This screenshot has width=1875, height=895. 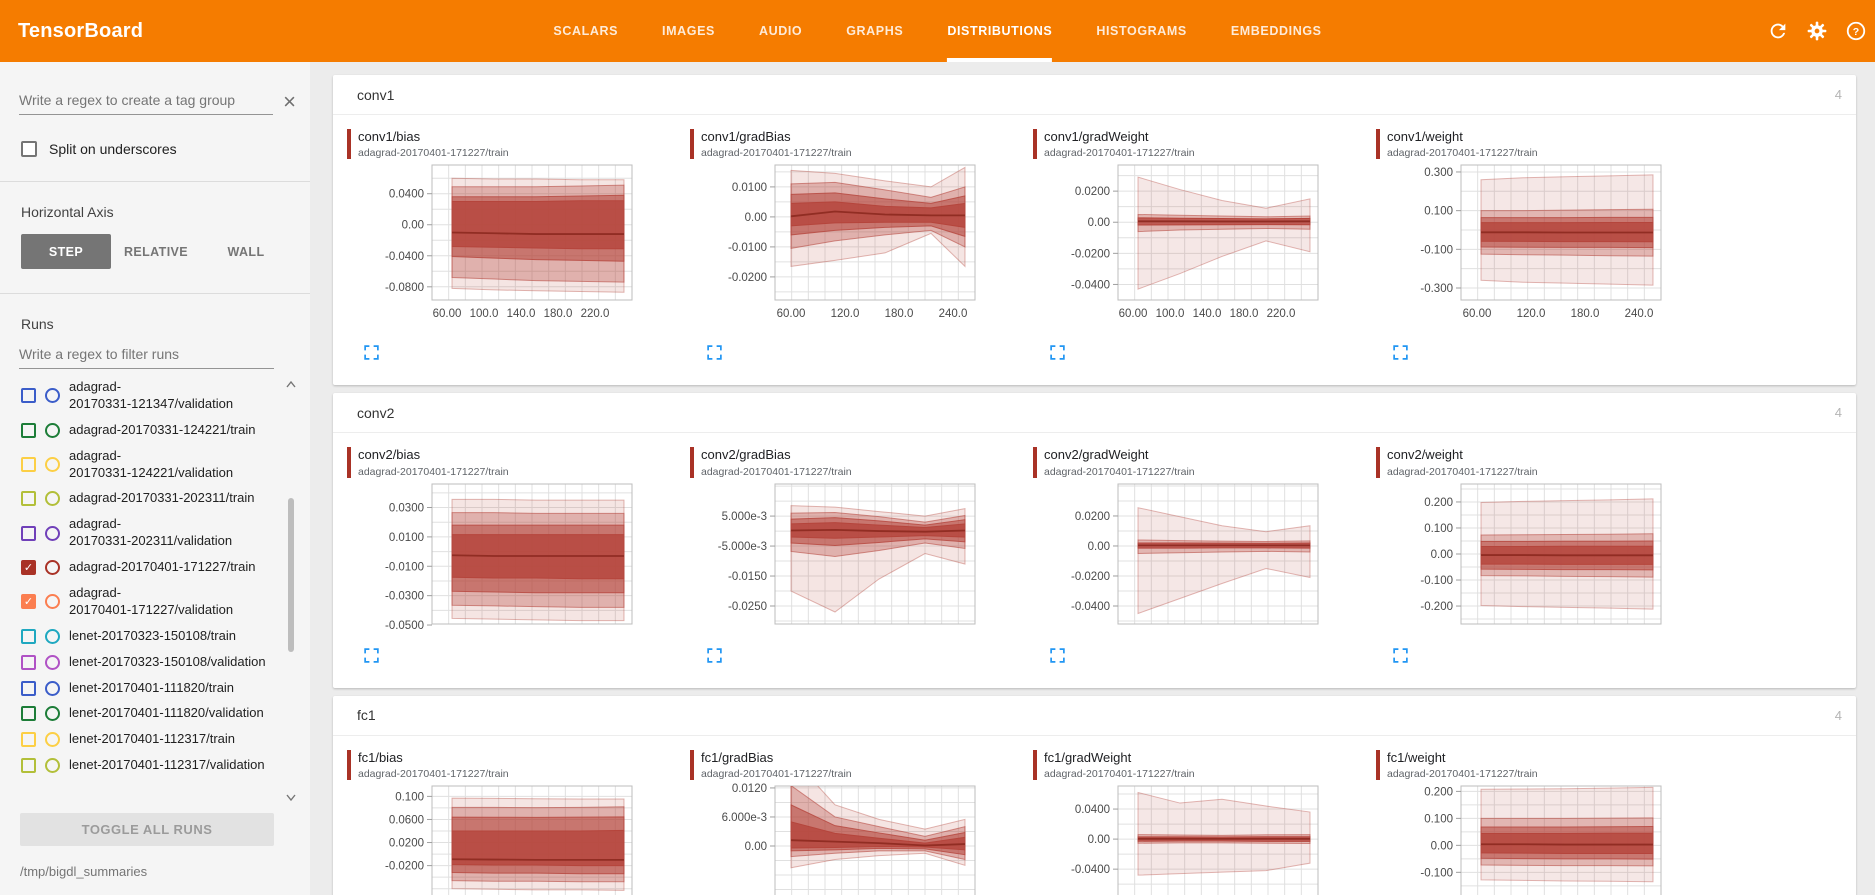 I want to click on svg-text: 0.0200, so click(x=1092, y=516).